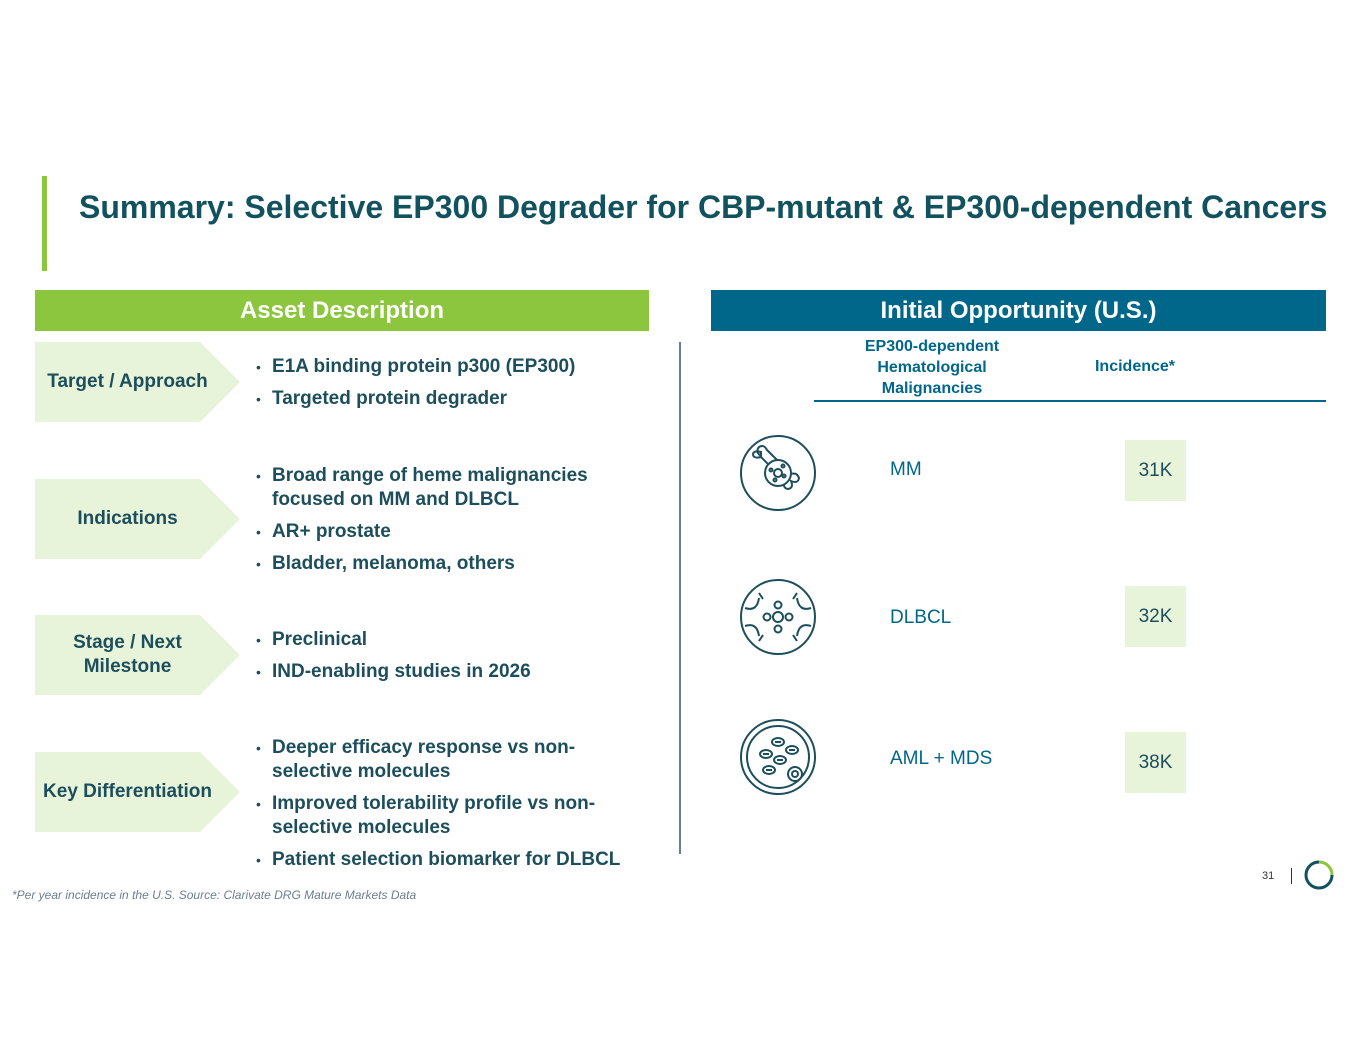 The width and height of the screenshot is (1365, 1055). Describe the element at coordinates (1155, 470) in the screenshot. I see `incidence-value-mm: 31K` at that location.